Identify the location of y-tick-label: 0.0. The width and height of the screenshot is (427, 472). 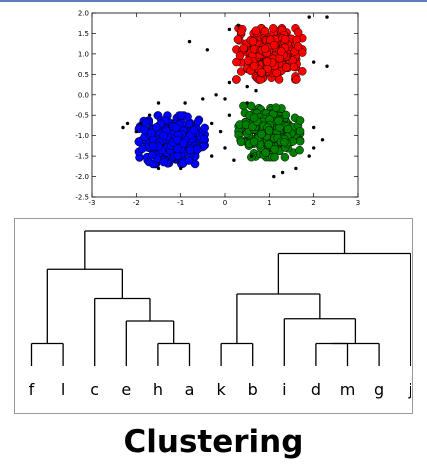
(83, 95).